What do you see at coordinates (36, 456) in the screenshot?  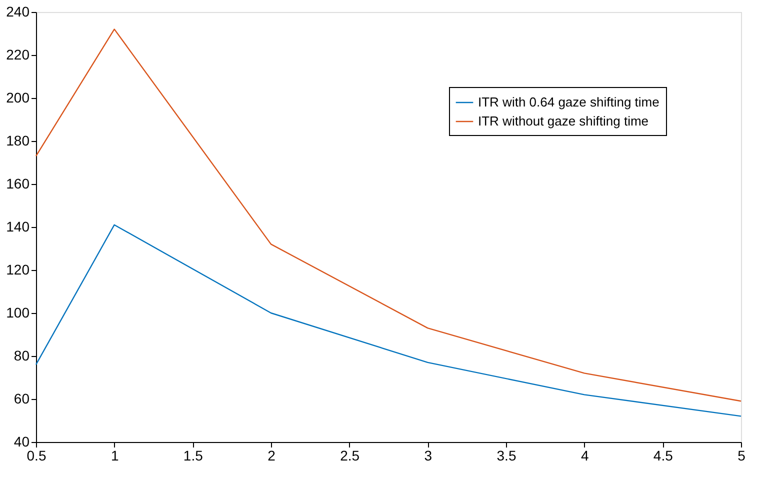 I see `x-tick-label: 0.5` at bounding box center [36, 456].